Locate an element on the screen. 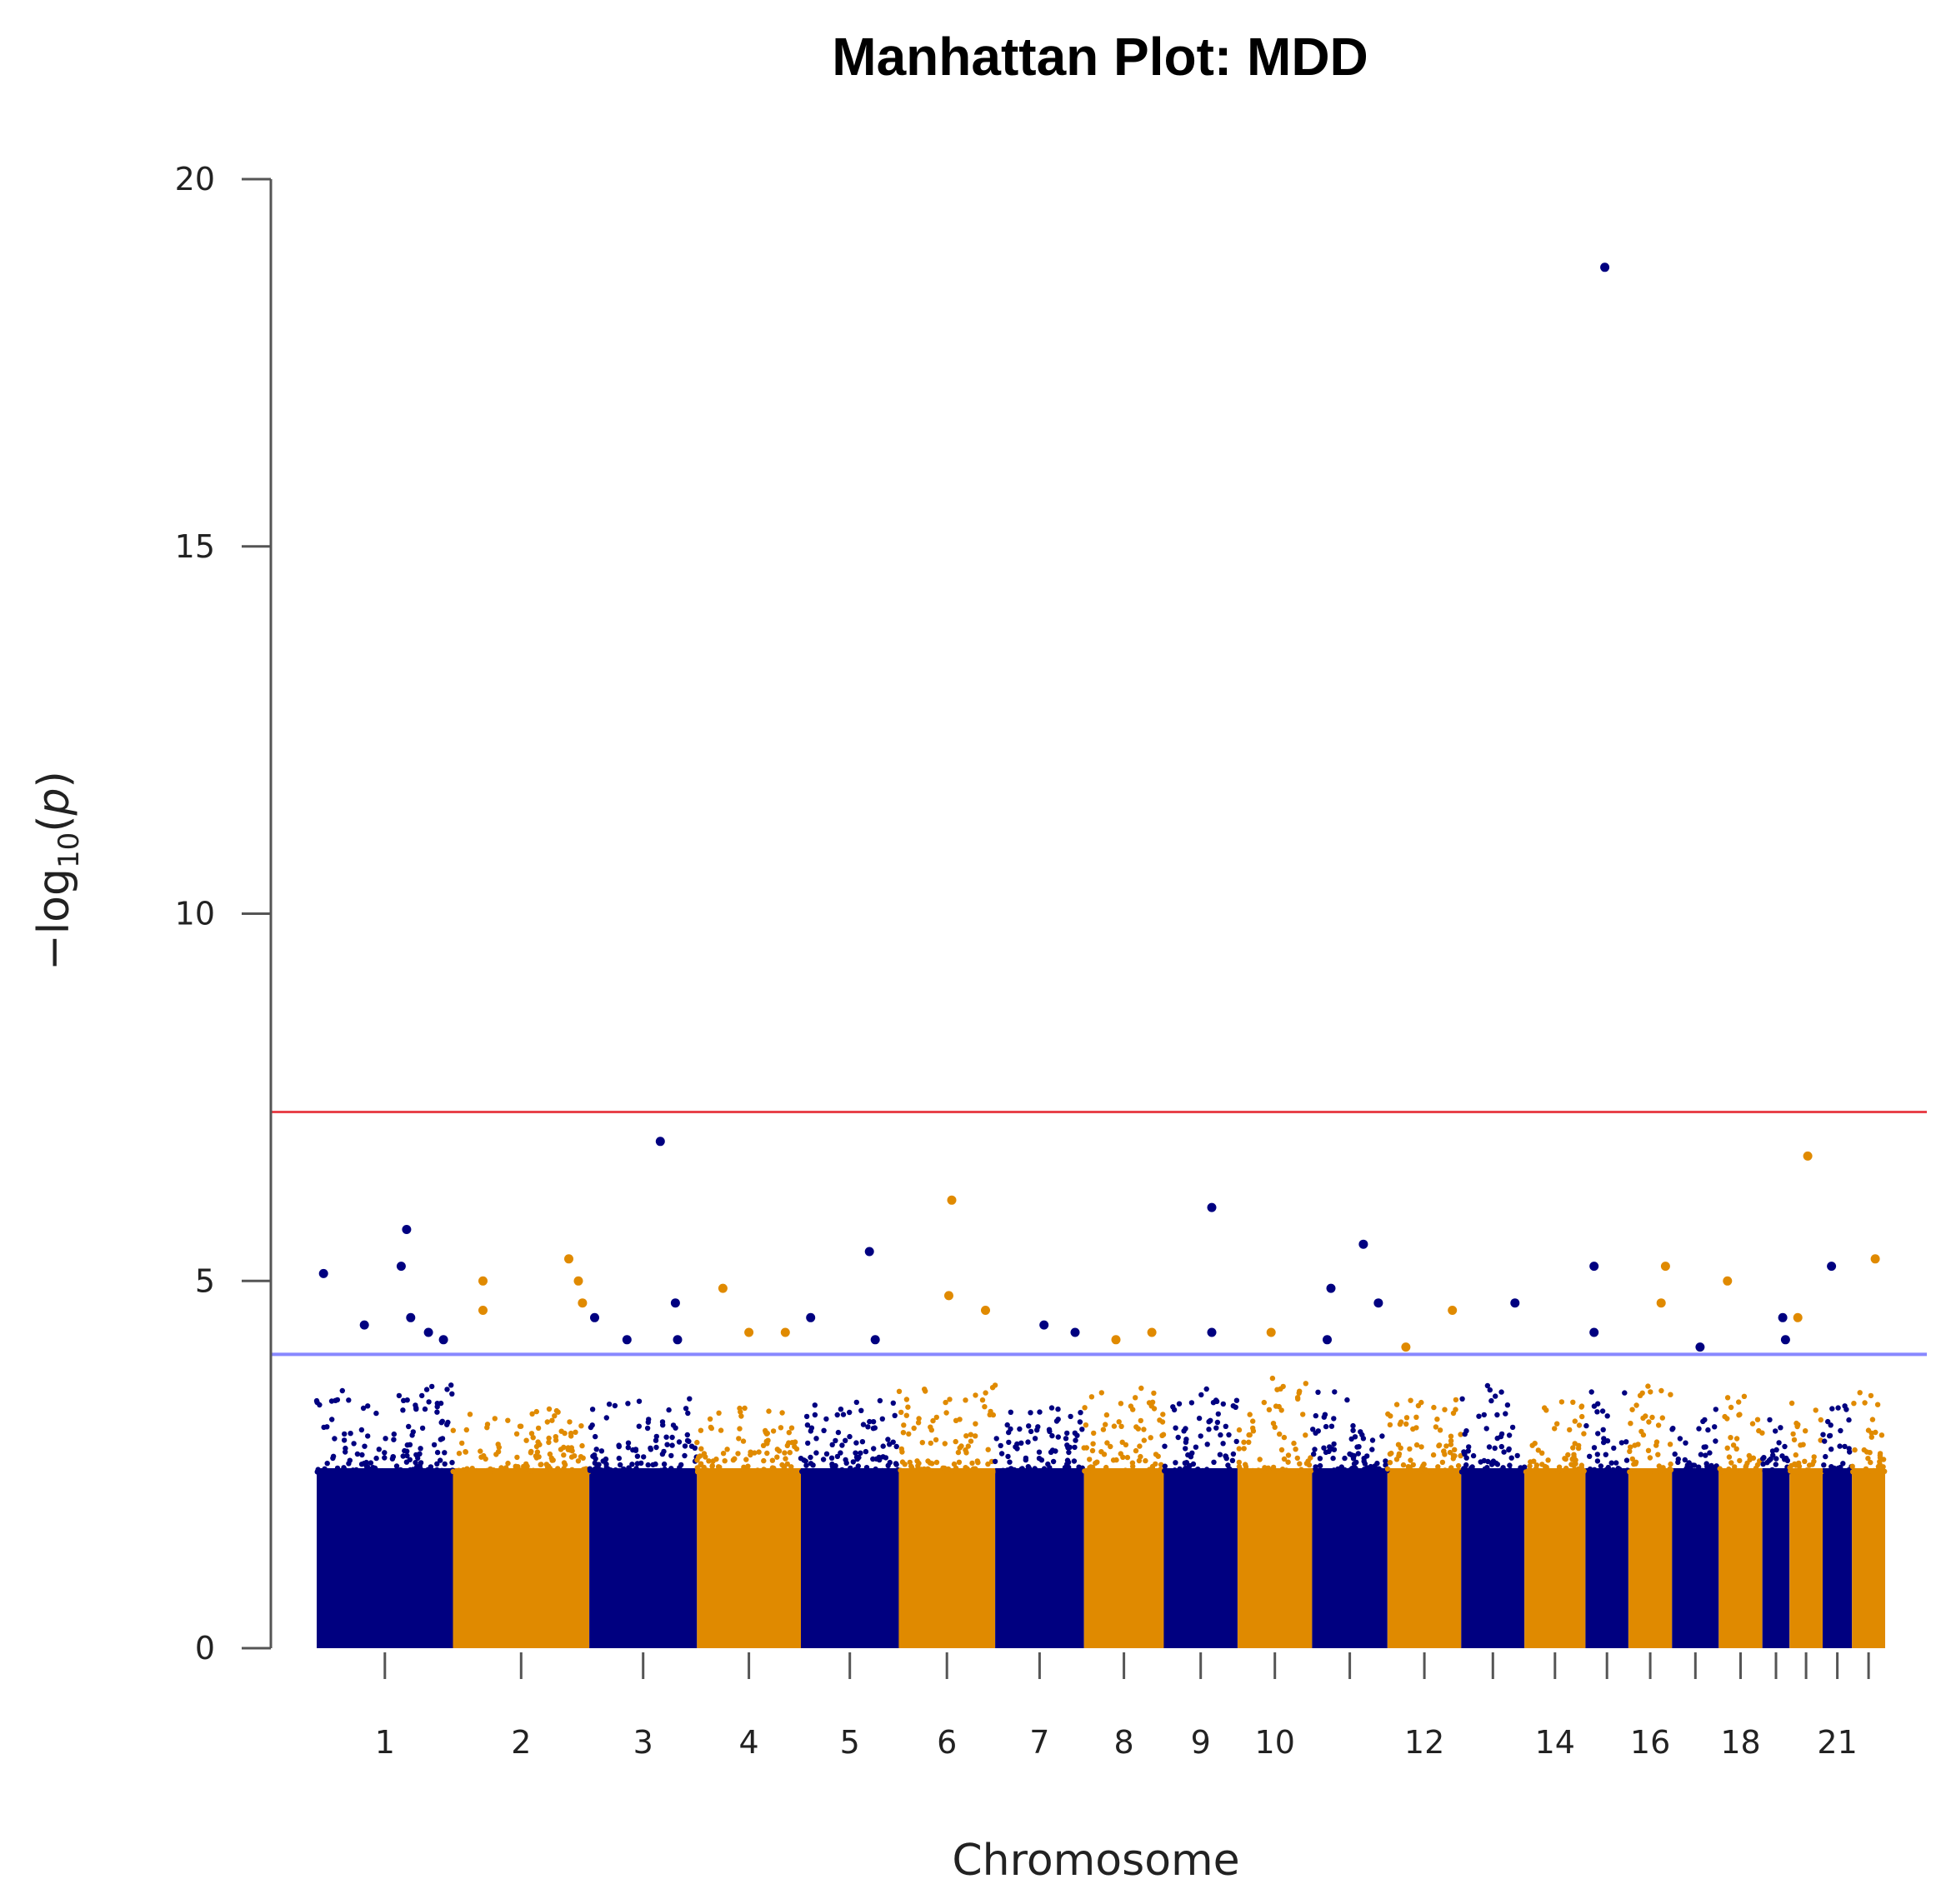  x-tick-label: 12 is located at coordinates (1424, 1743).